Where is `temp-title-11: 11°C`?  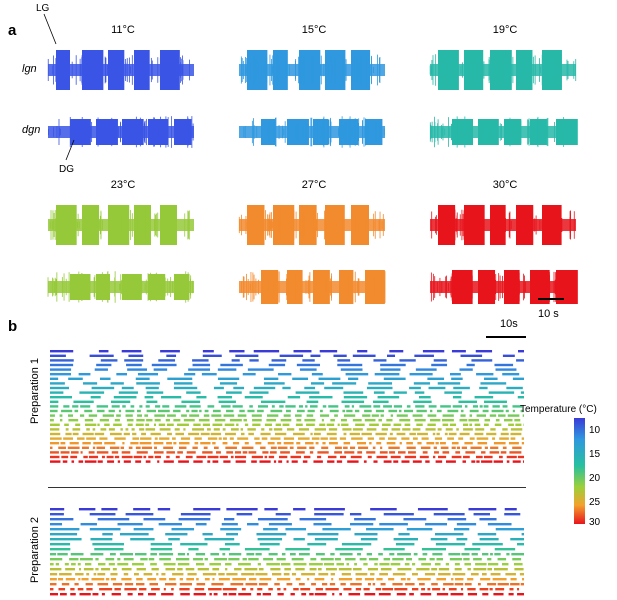
temp-title-11: 11°C is located at coordinates (123, 30).